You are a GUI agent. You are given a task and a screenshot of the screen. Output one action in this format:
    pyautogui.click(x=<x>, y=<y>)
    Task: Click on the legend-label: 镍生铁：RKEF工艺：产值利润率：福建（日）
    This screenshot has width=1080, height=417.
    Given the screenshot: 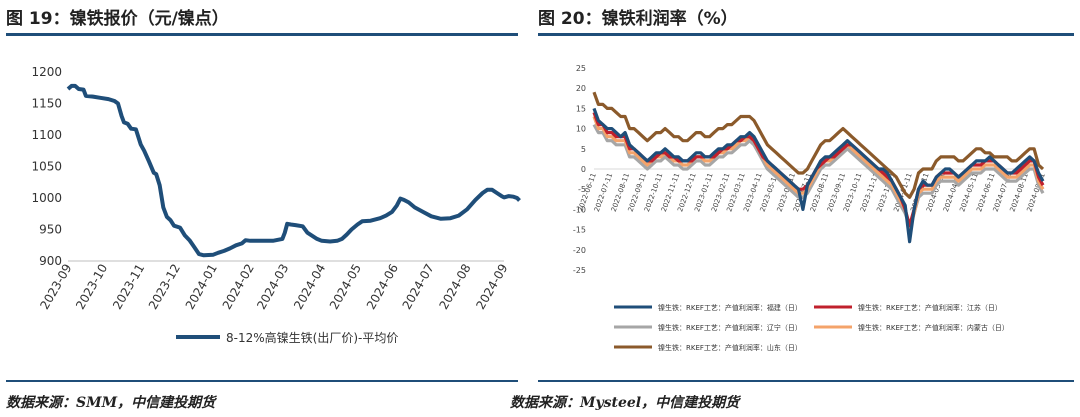 What is the action you would take?
    pyautogui.click(x=730, y=307)
    